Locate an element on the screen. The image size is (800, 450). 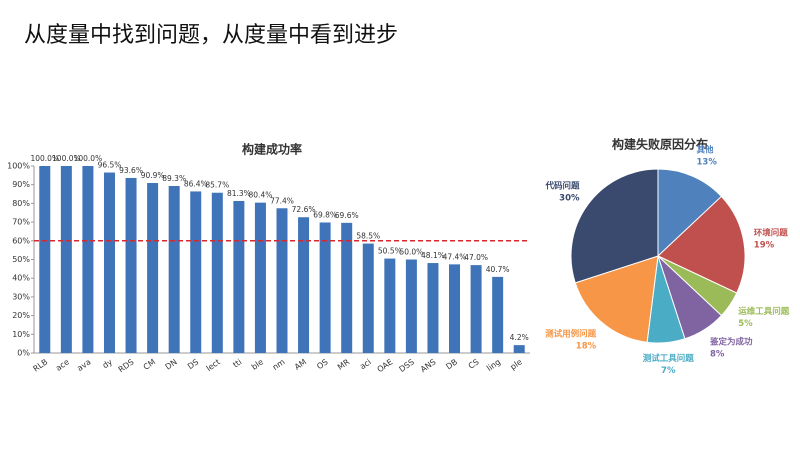
x-tick-label: dy is located at coordinates (107, 363).